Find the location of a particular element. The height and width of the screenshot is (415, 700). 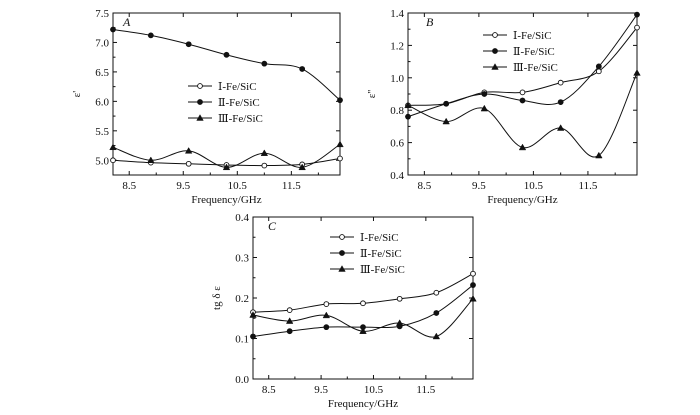

panel-letter: B is located at coordinates (430, 22).